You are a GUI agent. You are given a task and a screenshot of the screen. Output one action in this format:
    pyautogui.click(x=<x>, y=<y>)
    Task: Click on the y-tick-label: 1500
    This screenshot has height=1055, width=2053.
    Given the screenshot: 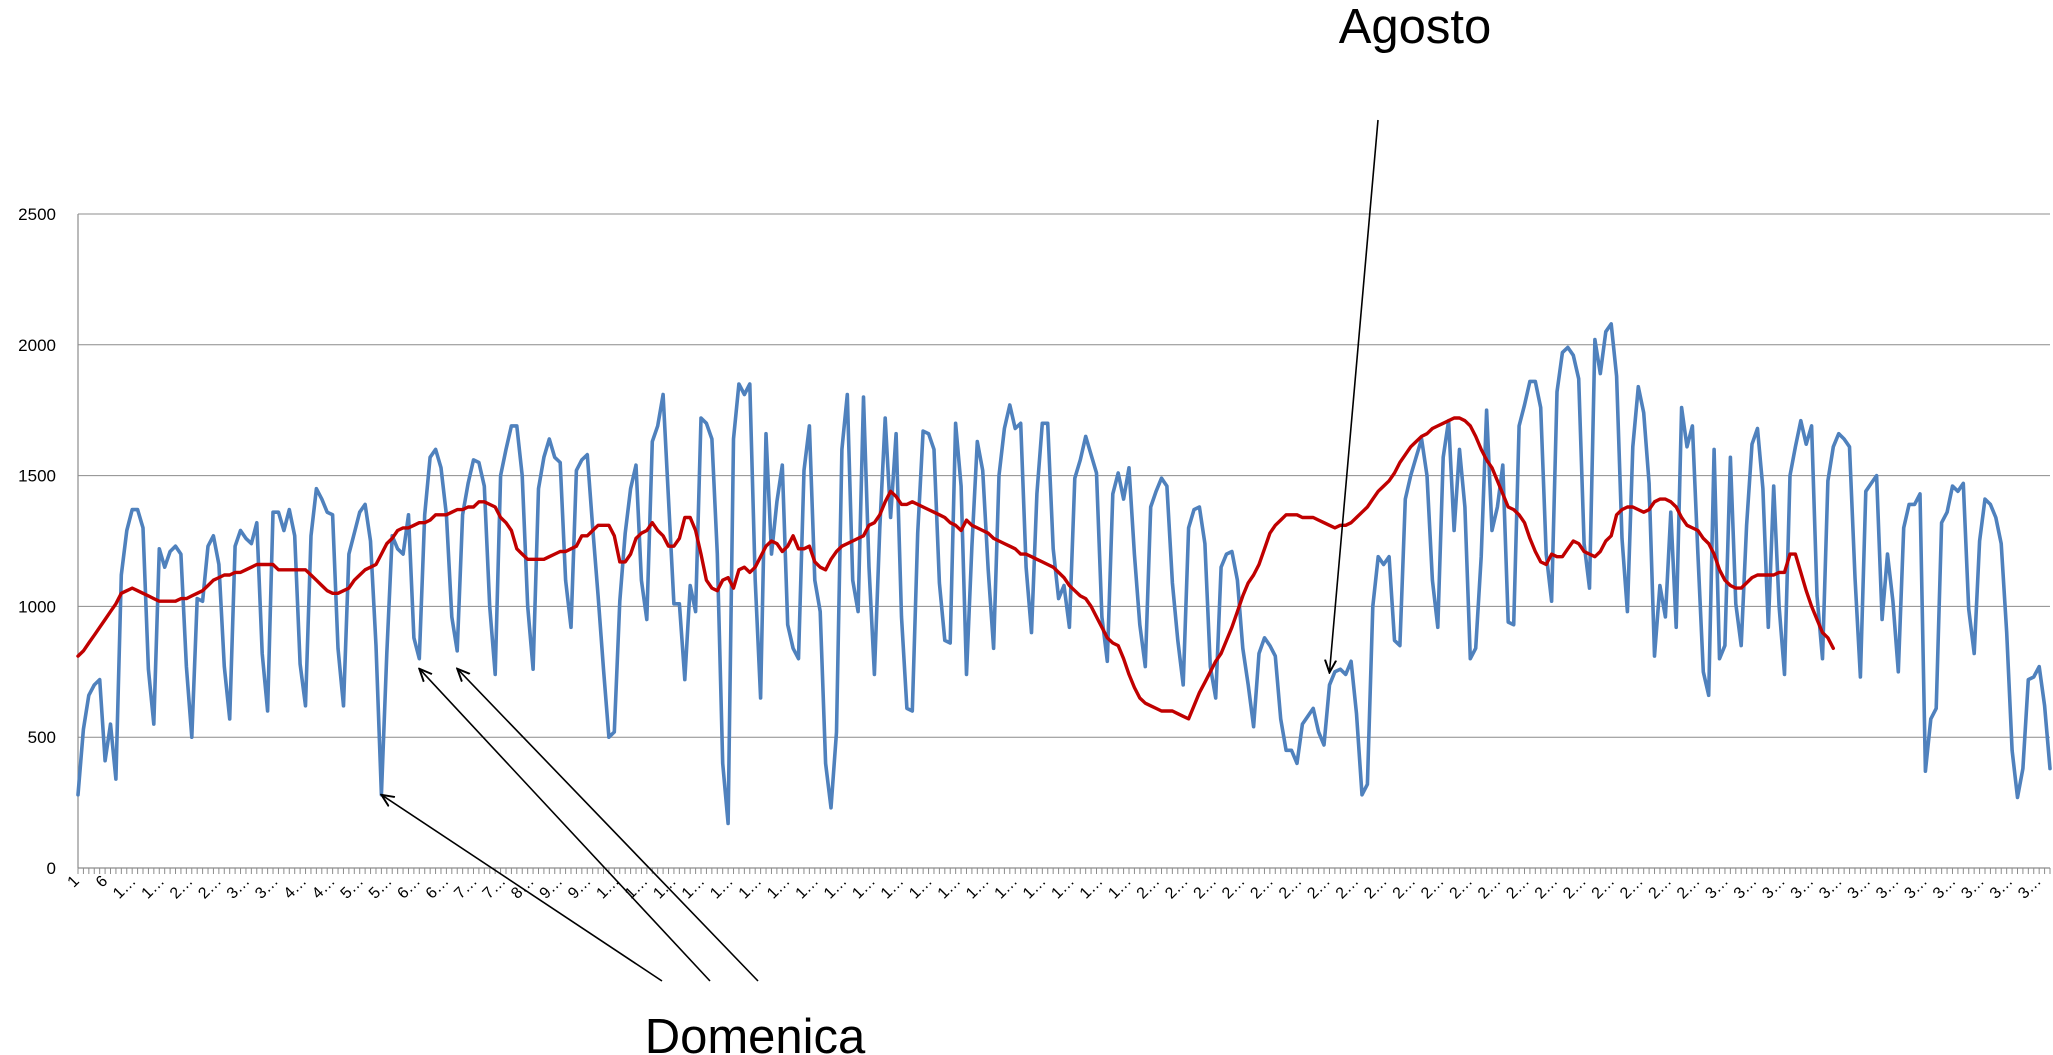 What is the action you would take?
    pyautogui.click(x=37, y=476)
    